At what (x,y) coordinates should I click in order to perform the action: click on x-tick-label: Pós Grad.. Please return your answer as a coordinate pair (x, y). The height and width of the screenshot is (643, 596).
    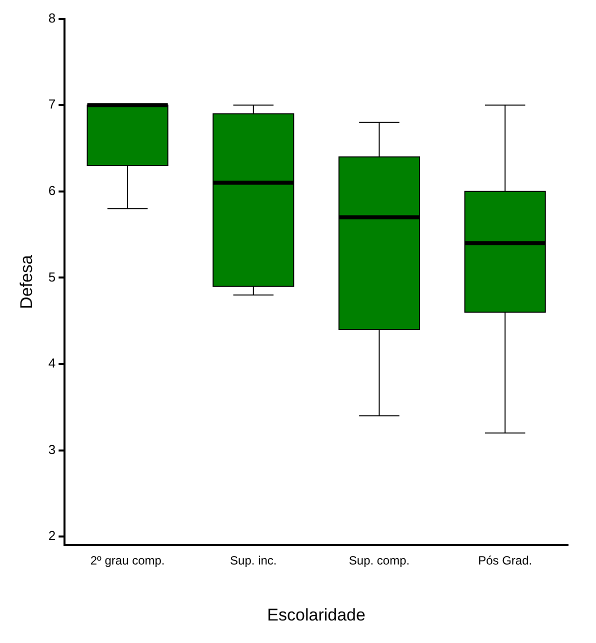
    Looking at the image, I should click on (505, 561).